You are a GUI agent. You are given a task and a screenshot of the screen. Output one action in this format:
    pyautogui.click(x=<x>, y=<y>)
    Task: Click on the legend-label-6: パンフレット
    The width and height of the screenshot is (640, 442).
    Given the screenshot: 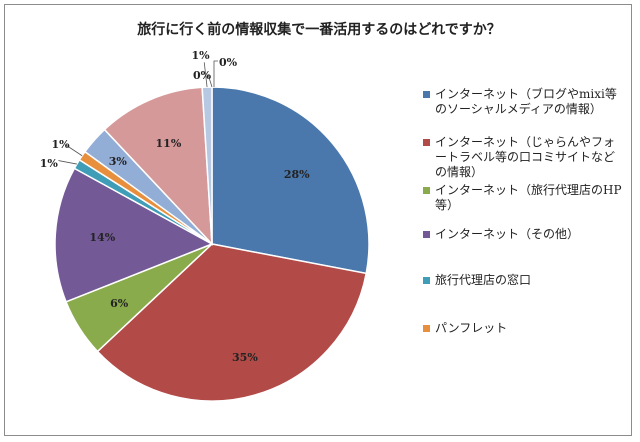 What is the action you would take?
    pyautogui.click(x=471, y=328)
    